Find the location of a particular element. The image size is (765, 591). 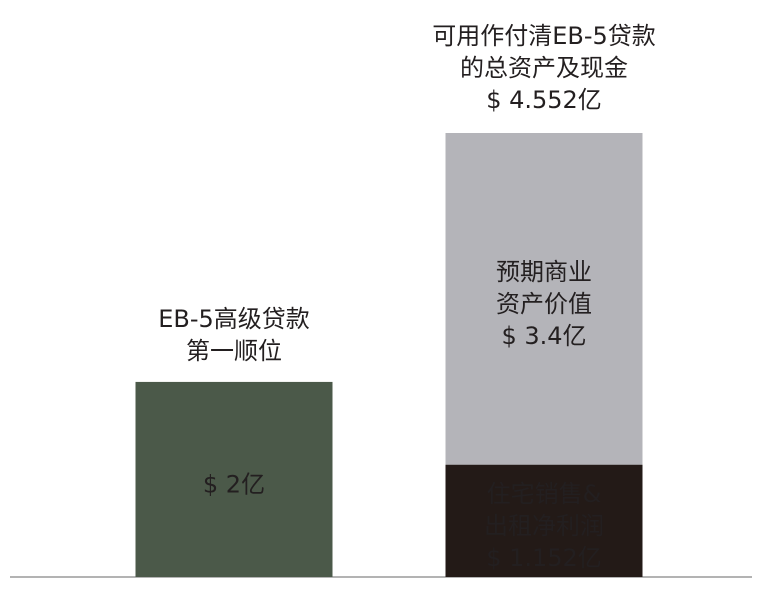

category-label: 的总资产及现金 is located at coordinates (544, 68).